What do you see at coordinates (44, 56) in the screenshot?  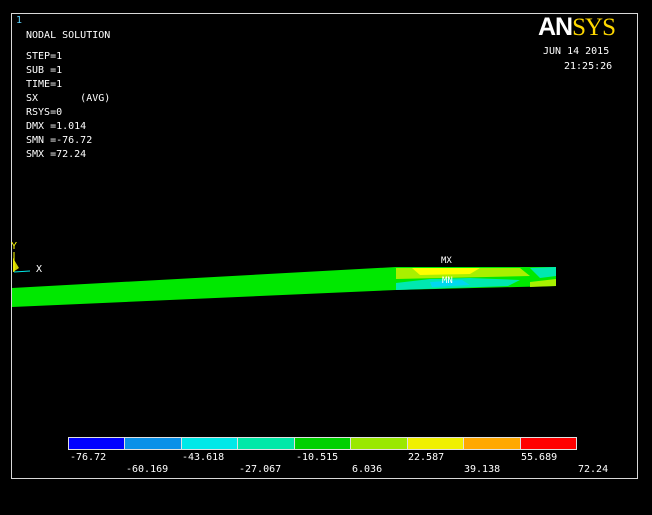 I see `info-step: STEP=1` at bounding box center [44, 56].